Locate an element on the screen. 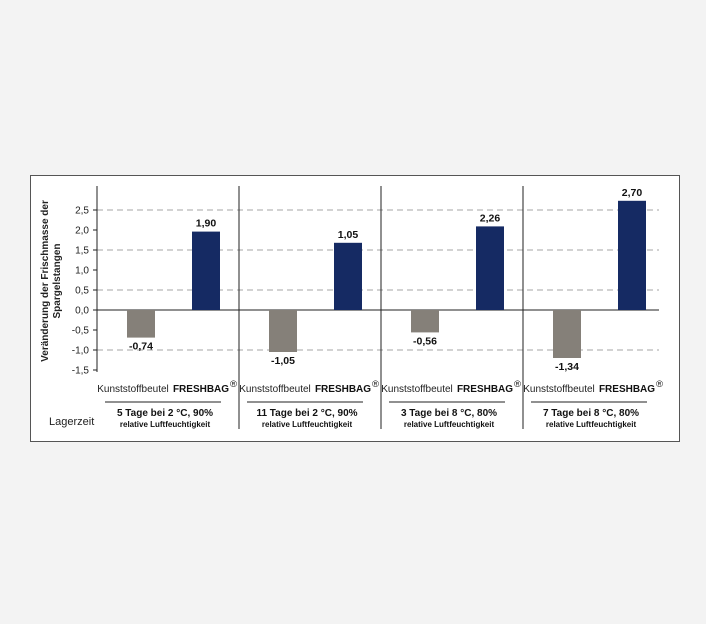 This screenshot has width=706, height=624. y-axis-title-line2: Spargelstangen is located at coordinates (57, 280).